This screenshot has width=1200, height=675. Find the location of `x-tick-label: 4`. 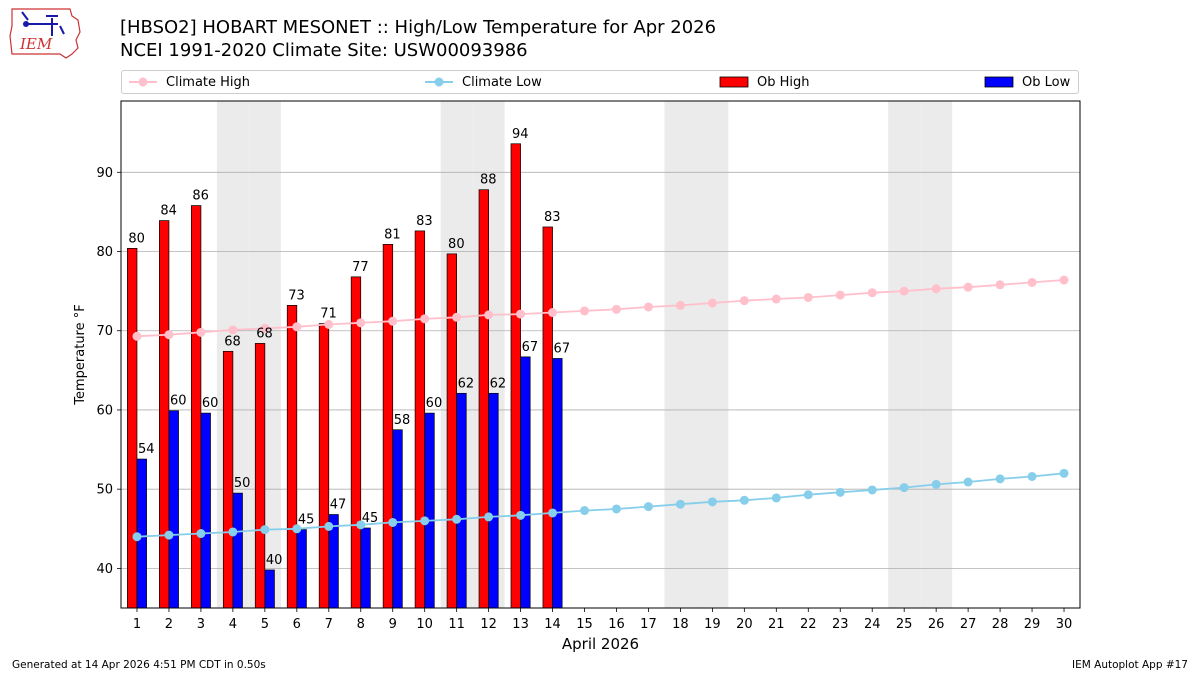

x-tick-label: 4 is located at coordinates (233, 624).